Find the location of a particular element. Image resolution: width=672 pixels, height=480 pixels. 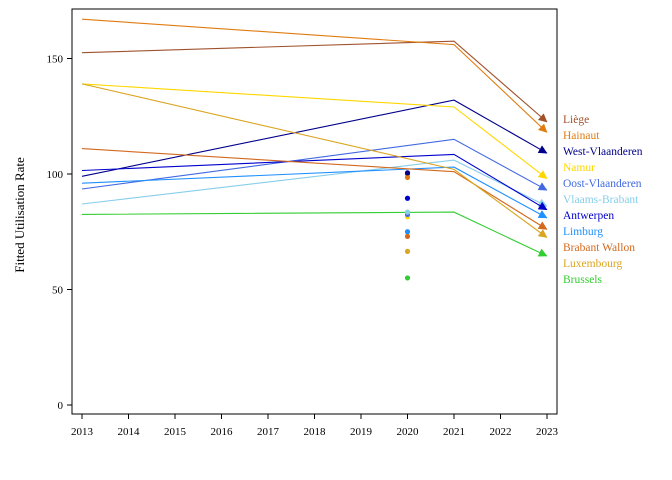

x-tick-label: 2020 is located at coordinates (408, 432).